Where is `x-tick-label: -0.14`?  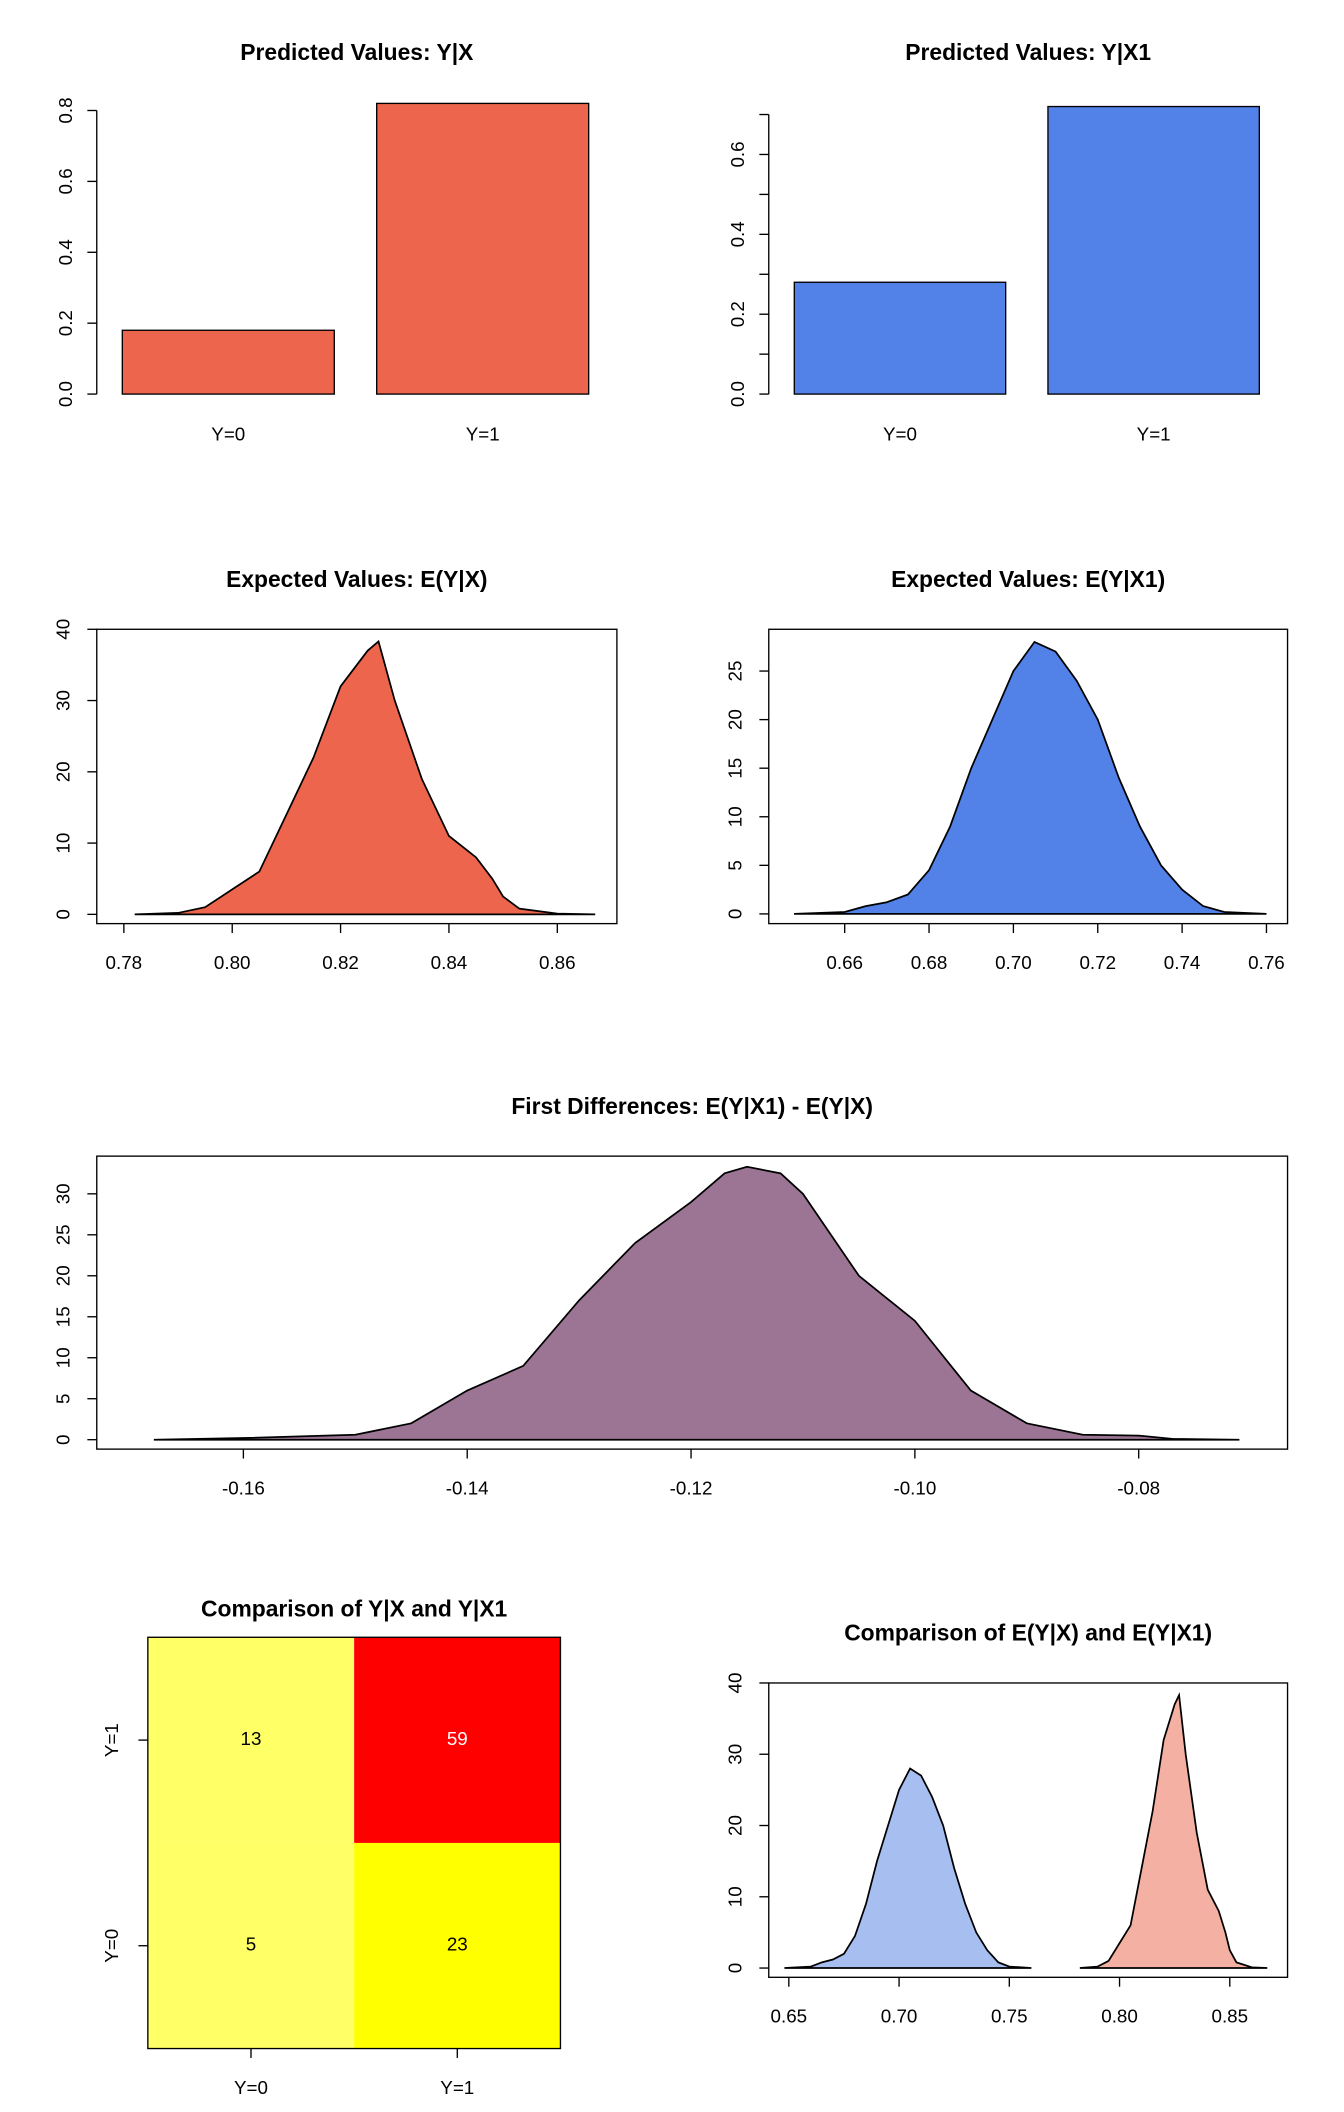 x-tick-label: -0.14 is located at coordinates (467, 1487).